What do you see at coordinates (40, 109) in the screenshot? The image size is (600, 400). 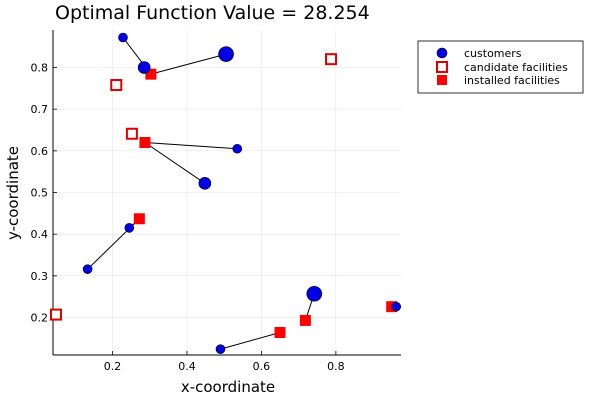 I see `y-tick-label: 0.7` at bounding box center [40, 109].